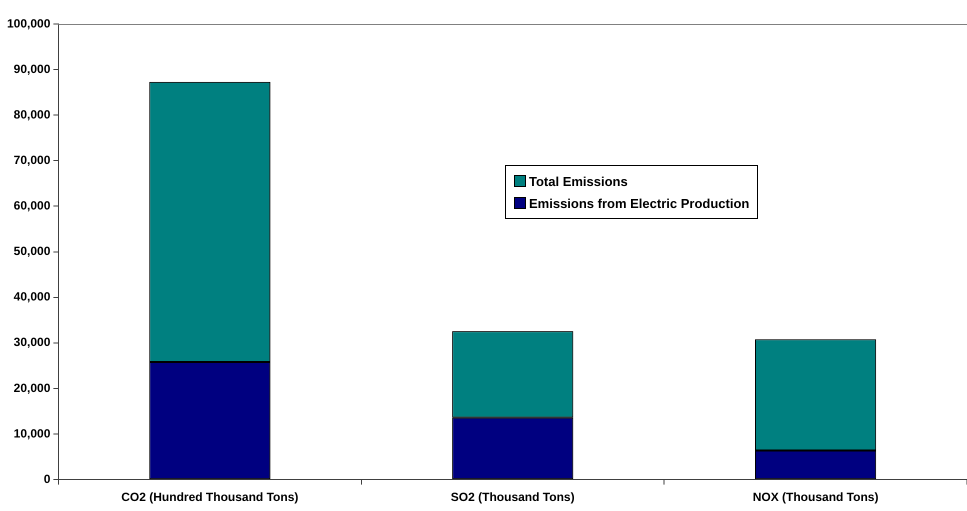 This screenshot has height=511, width=967. I want to click on legend-label: Emissions from Electric Production, so click(639, 203).